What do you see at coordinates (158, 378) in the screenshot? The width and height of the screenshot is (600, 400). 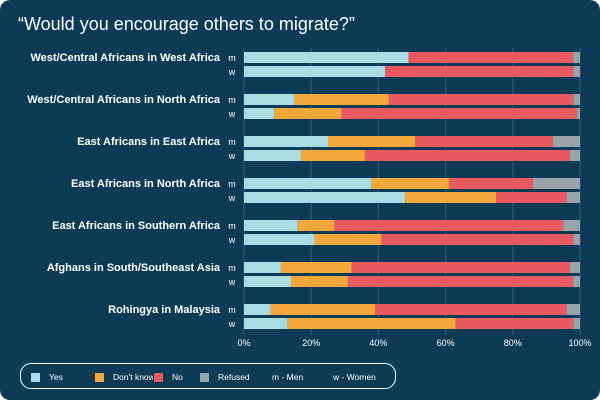 I see `legend-swatch-no` at bounding box center [158, 378].